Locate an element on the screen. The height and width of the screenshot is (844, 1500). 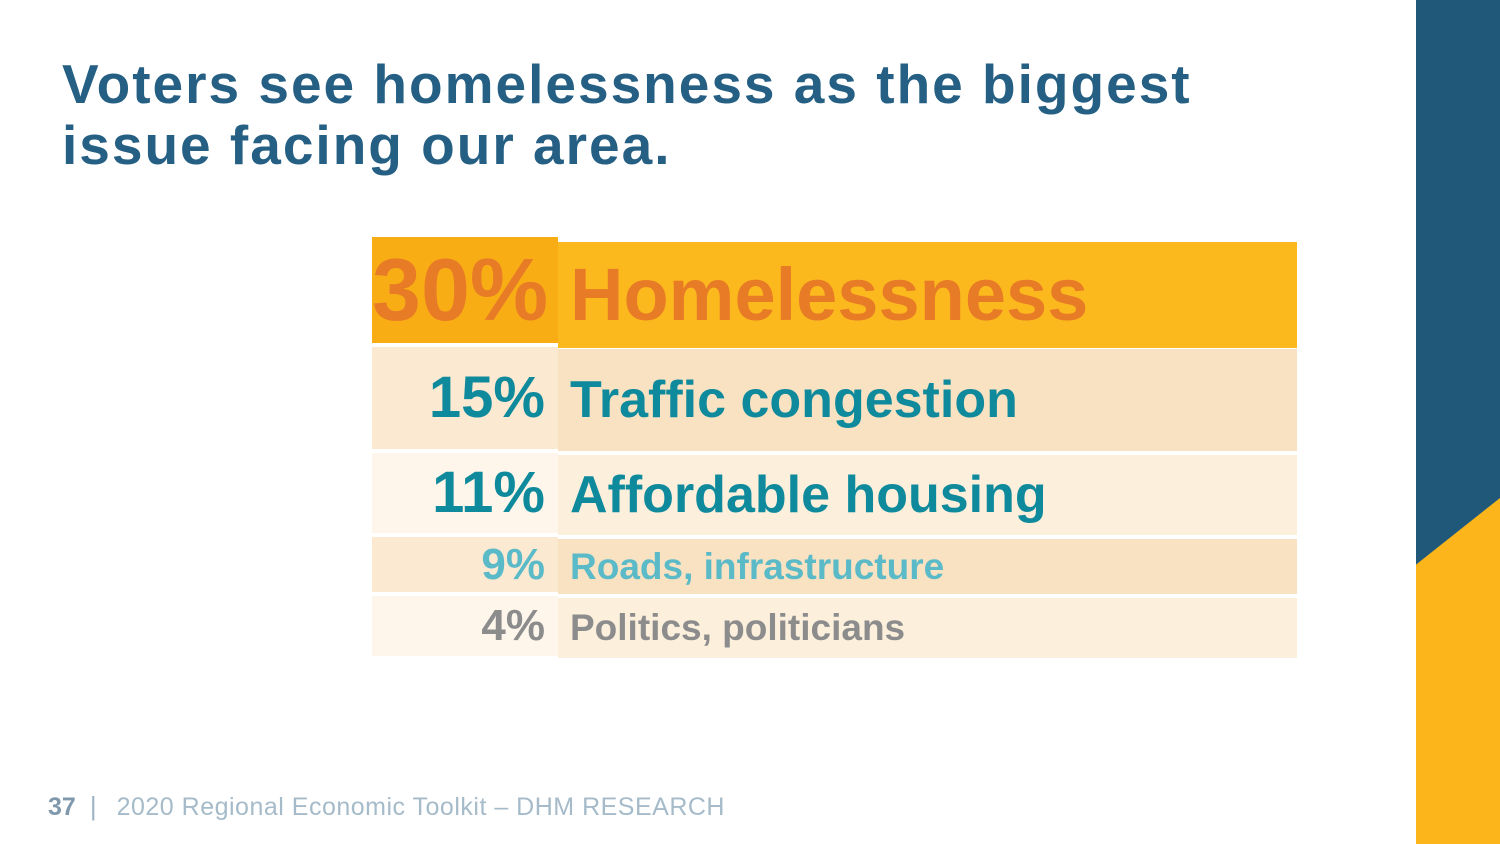
table-row-politics-politicians: 4% Politics, politicians is located at coordinates (834, 627).